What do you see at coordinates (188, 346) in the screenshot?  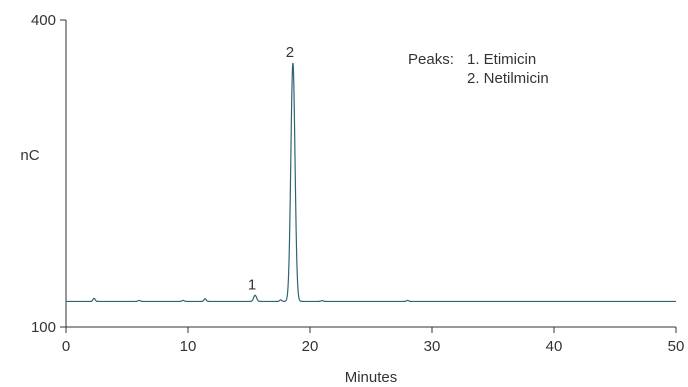 I see `x-tick-label: 10` at bounding box center [188, 346].